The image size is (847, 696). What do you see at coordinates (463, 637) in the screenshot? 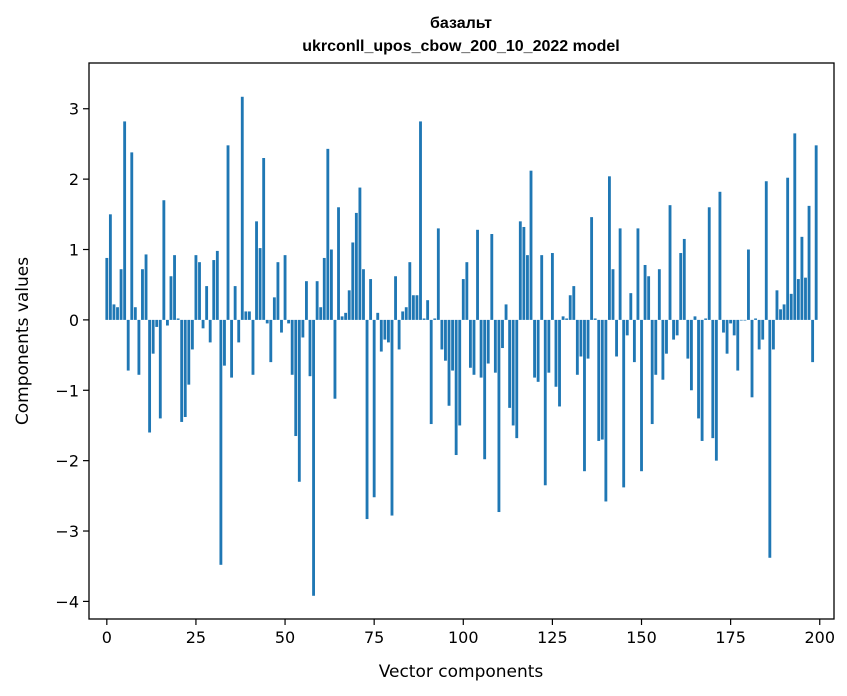
I see `x-tick-label: 100` at bounding box center [463, 637].